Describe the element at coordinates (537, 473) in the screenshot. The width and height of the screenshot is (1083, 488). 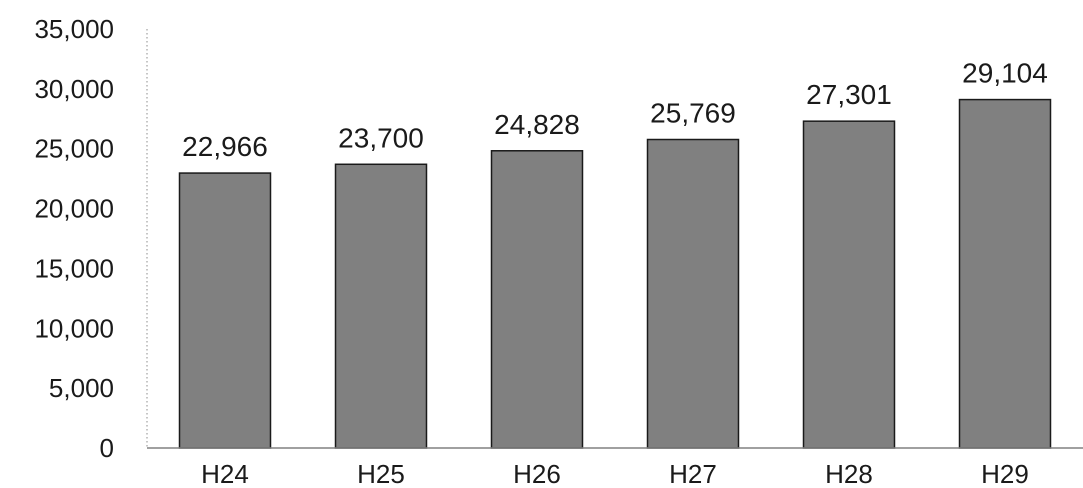
I see `x-tick-label-h26: H26` at that location.